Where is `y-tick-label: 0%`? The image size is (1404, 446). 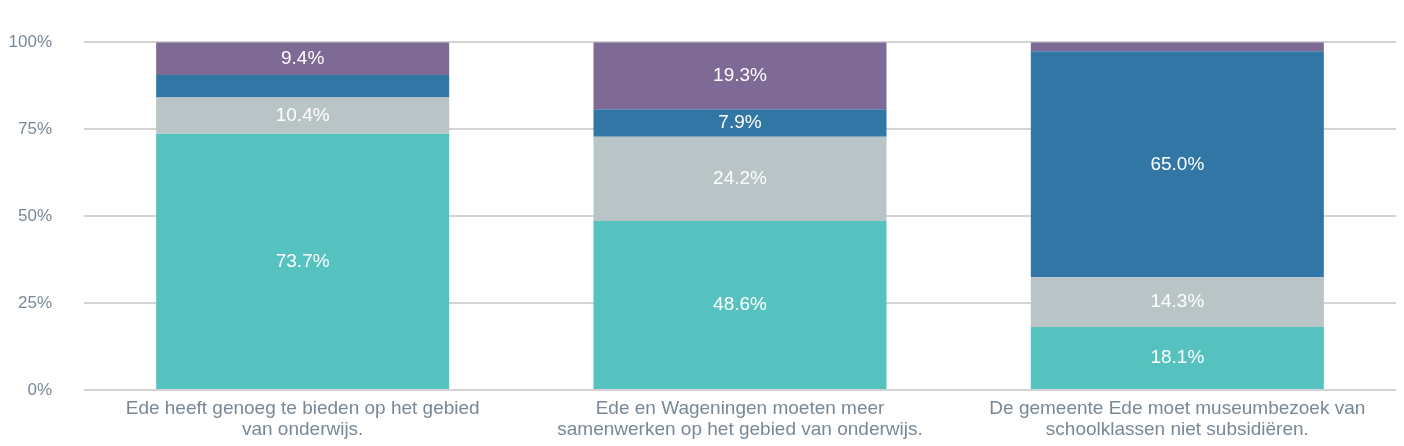
y-tick-label: 0% is located at coordinates (39, 389).